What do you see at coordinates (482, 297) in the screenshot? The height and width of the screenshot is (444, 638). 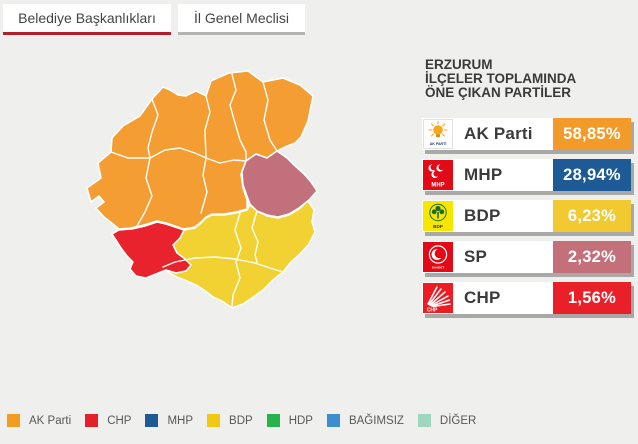 I see `party-name: CHP` at bounding box center [482, 297].